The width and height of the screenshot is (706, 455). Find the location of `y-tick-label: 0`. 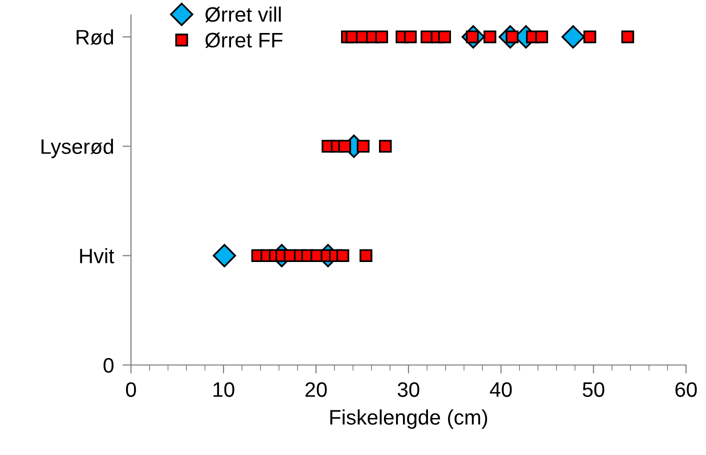

y-tick-label: 0 is located at coordinates (109, 365).